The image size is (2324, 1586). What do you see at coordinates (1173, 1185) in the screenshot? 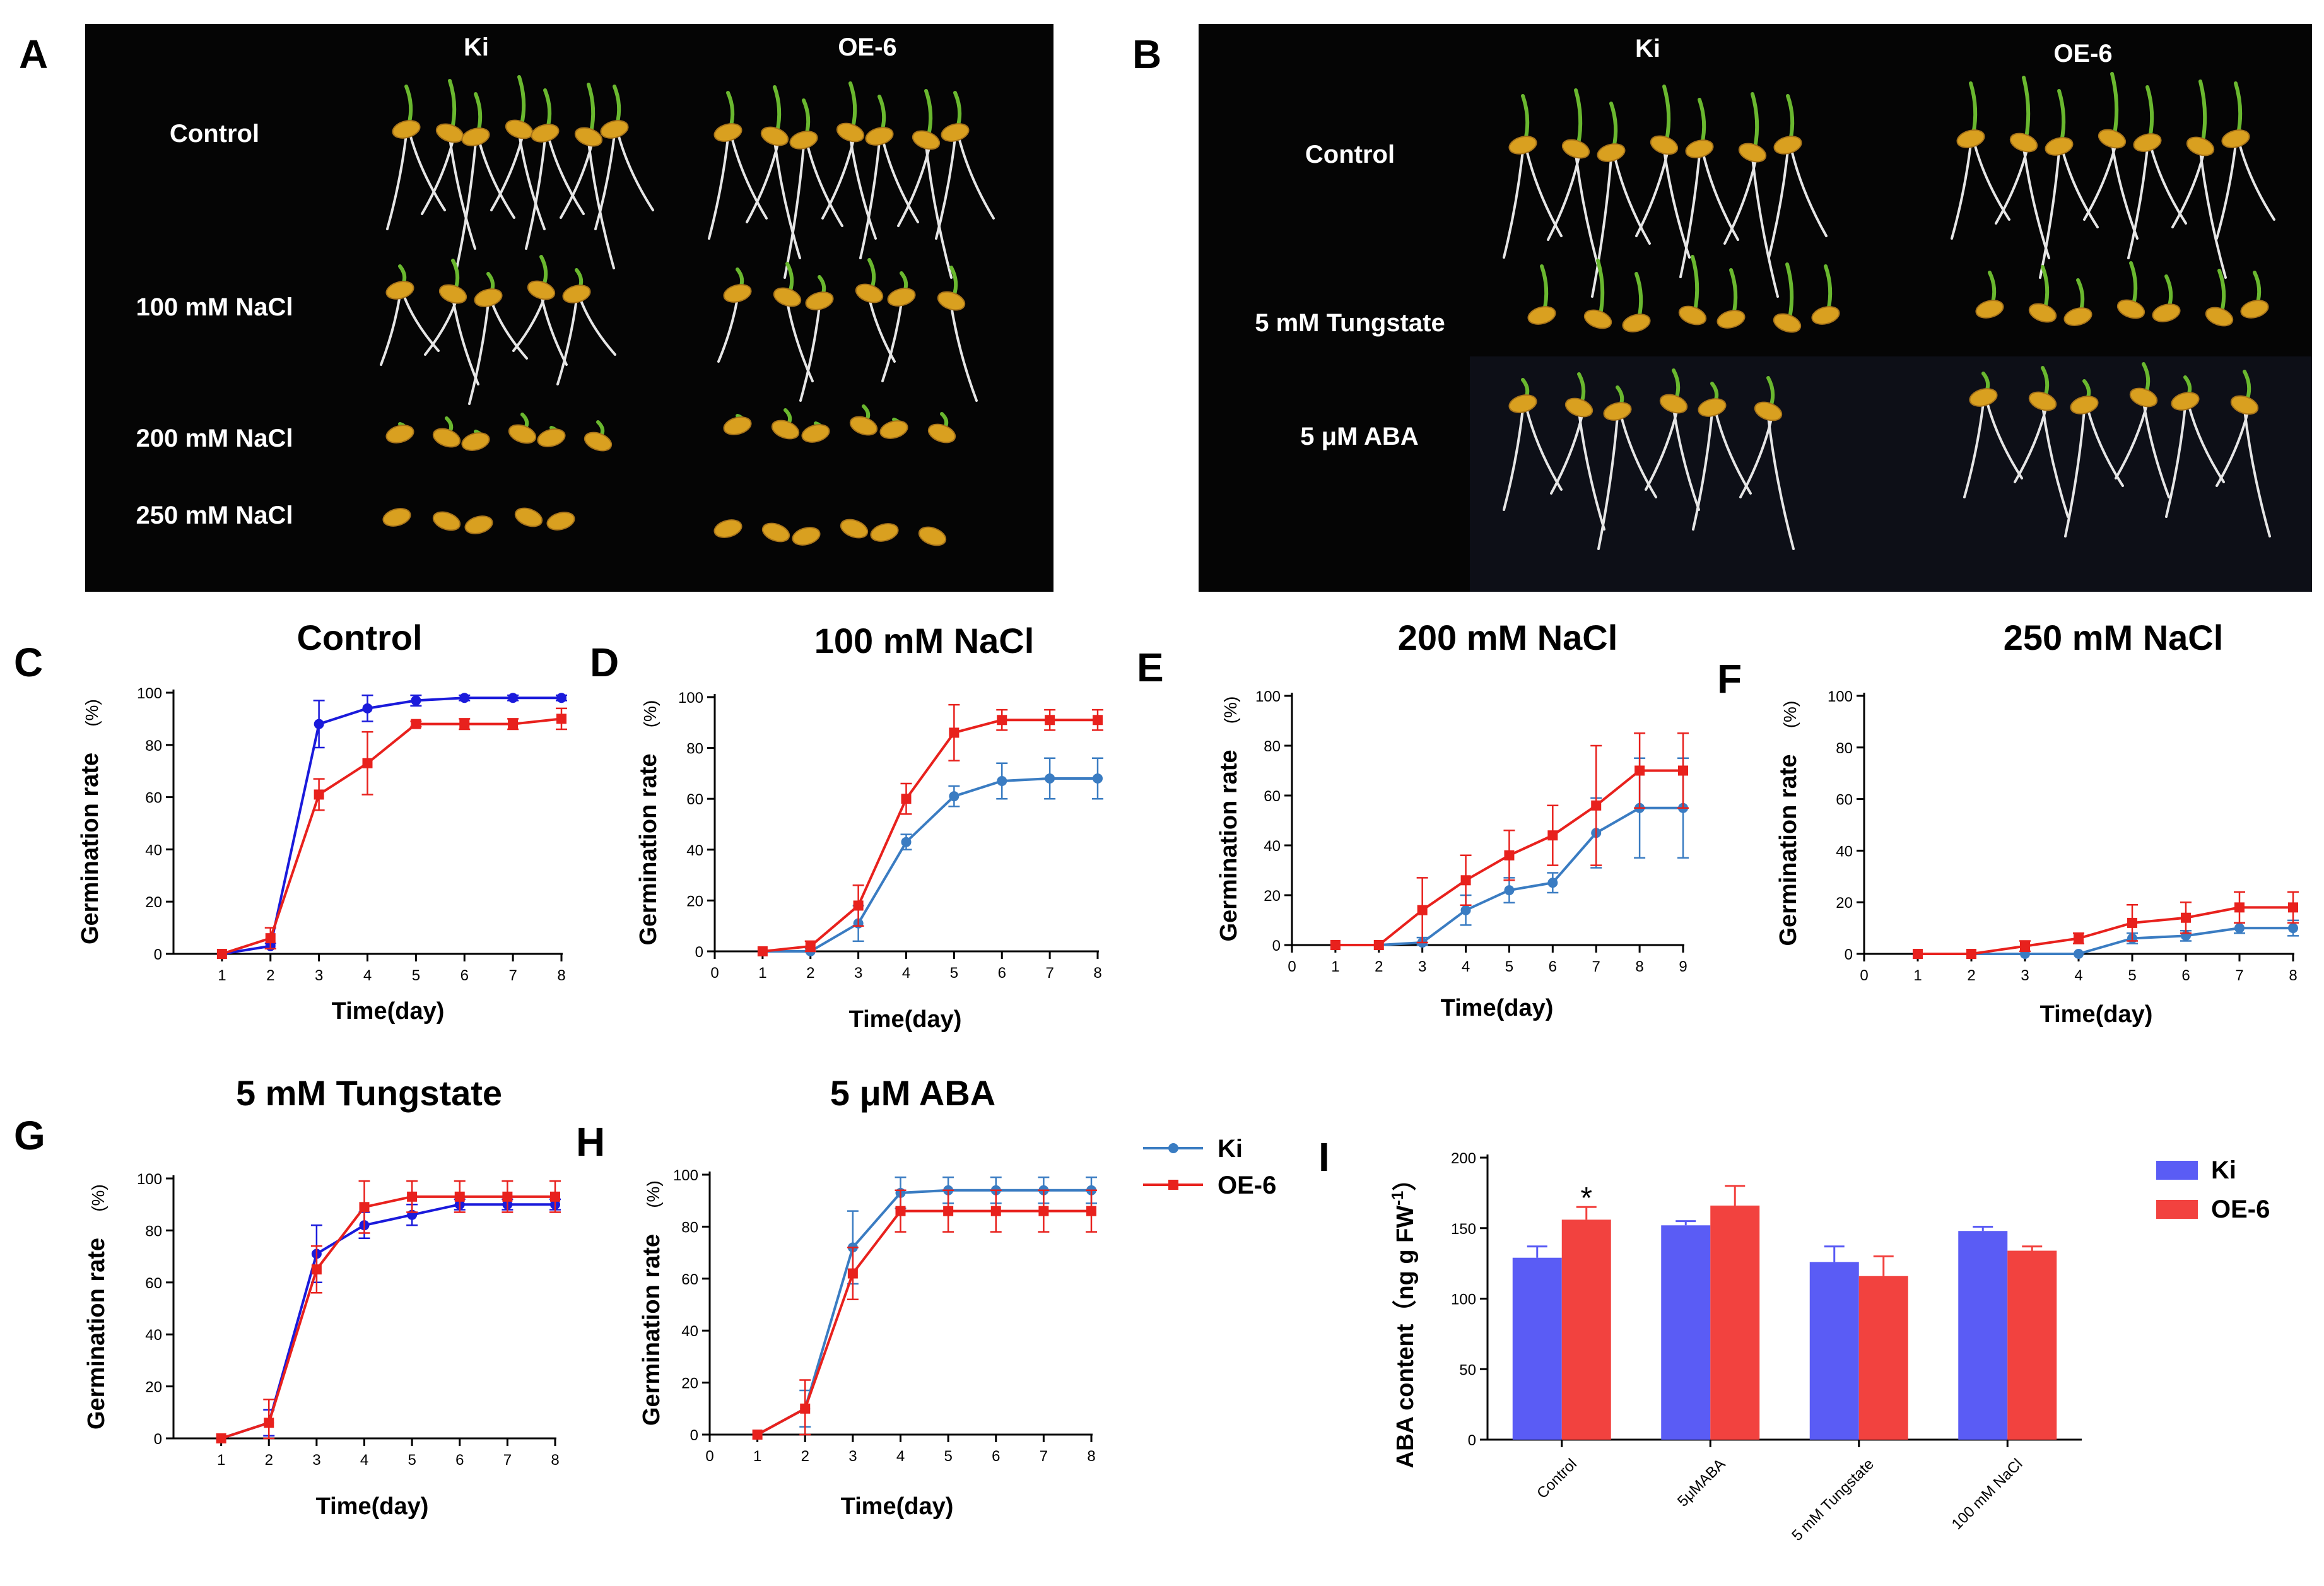
I see `legend-marker` at bounding box center [1173, 1185].